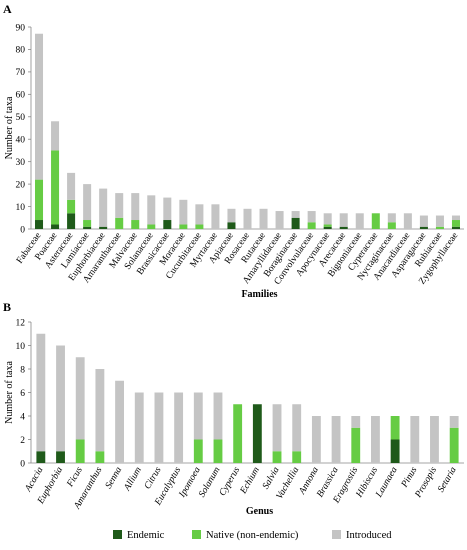 The image size is (467, 550). I want to click on legend-label-native: Native (non-endemic), so click(252, 535).